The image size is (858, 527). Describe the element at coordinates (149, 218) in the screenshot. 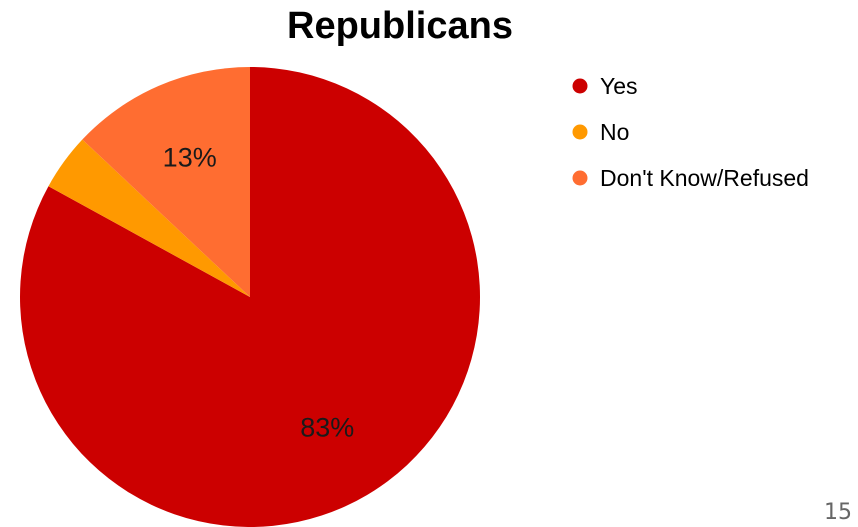

I see `pie-slice-no` at that location.